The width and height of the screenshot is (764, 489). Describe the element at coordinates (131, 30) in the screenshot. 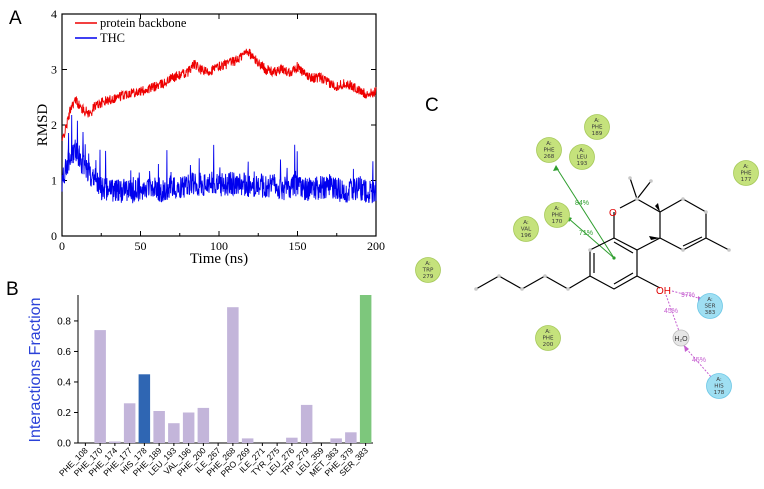

I see `rmsd-legend: protein backbone THC` at that location.